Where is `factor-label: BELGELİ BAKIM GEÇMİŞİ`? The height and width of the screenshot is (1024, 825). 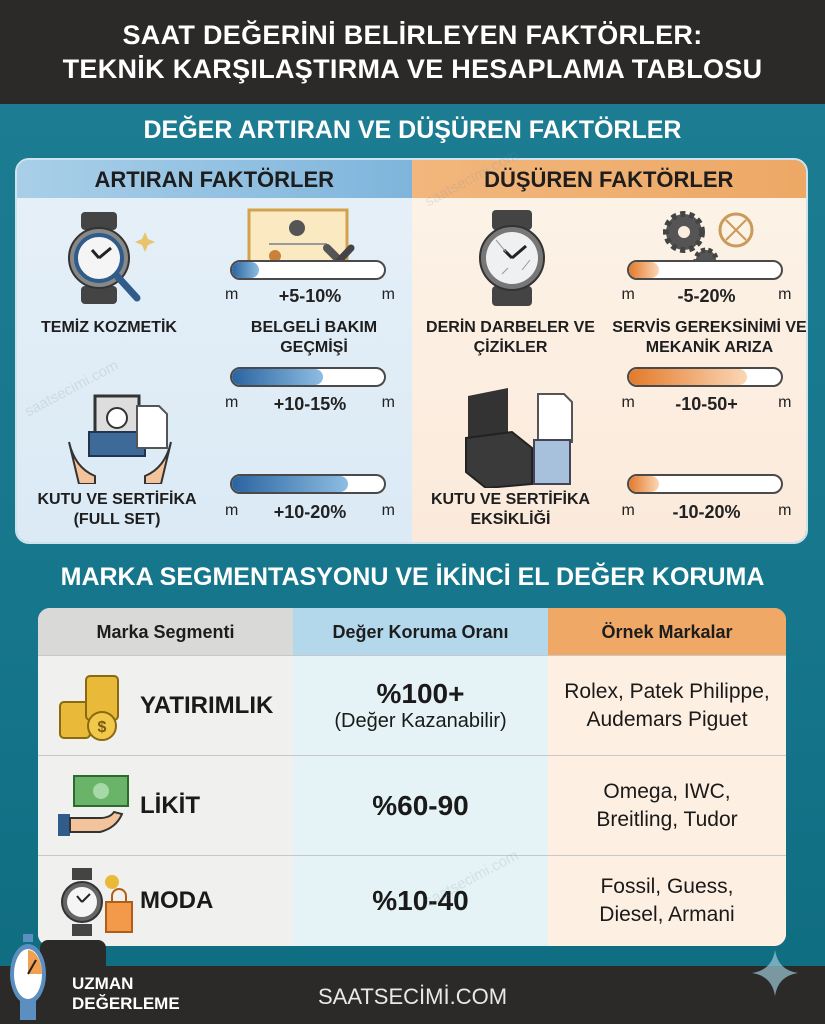 factor-label: BELGELİ BAKIM GEÇMİŞİ is located at coordinates (314, 337).